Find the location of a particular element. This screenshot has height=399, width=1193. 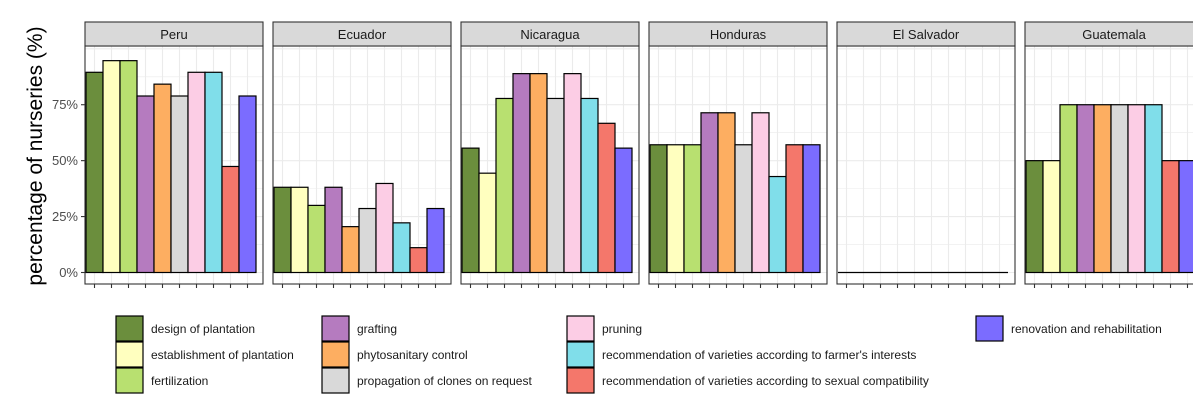

panel-title: Ecuador is located at coordinates (362, 34).